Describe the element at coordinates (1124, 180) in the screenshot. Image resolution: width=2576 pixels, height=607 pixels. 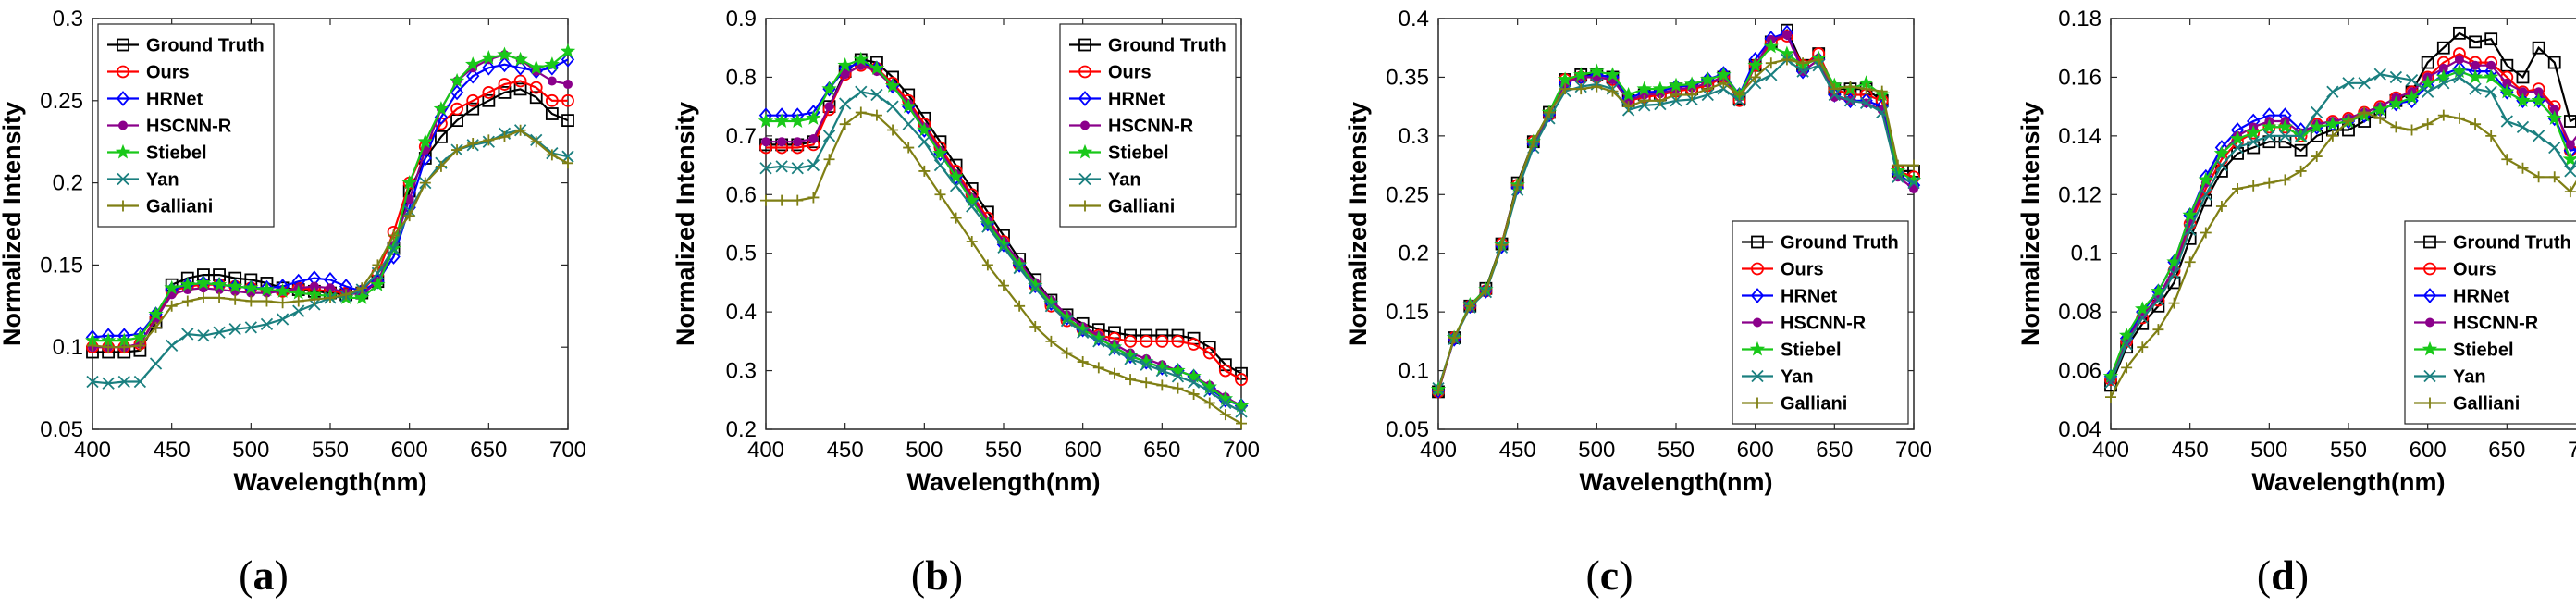
I see `legend-label: Yan` at that location.